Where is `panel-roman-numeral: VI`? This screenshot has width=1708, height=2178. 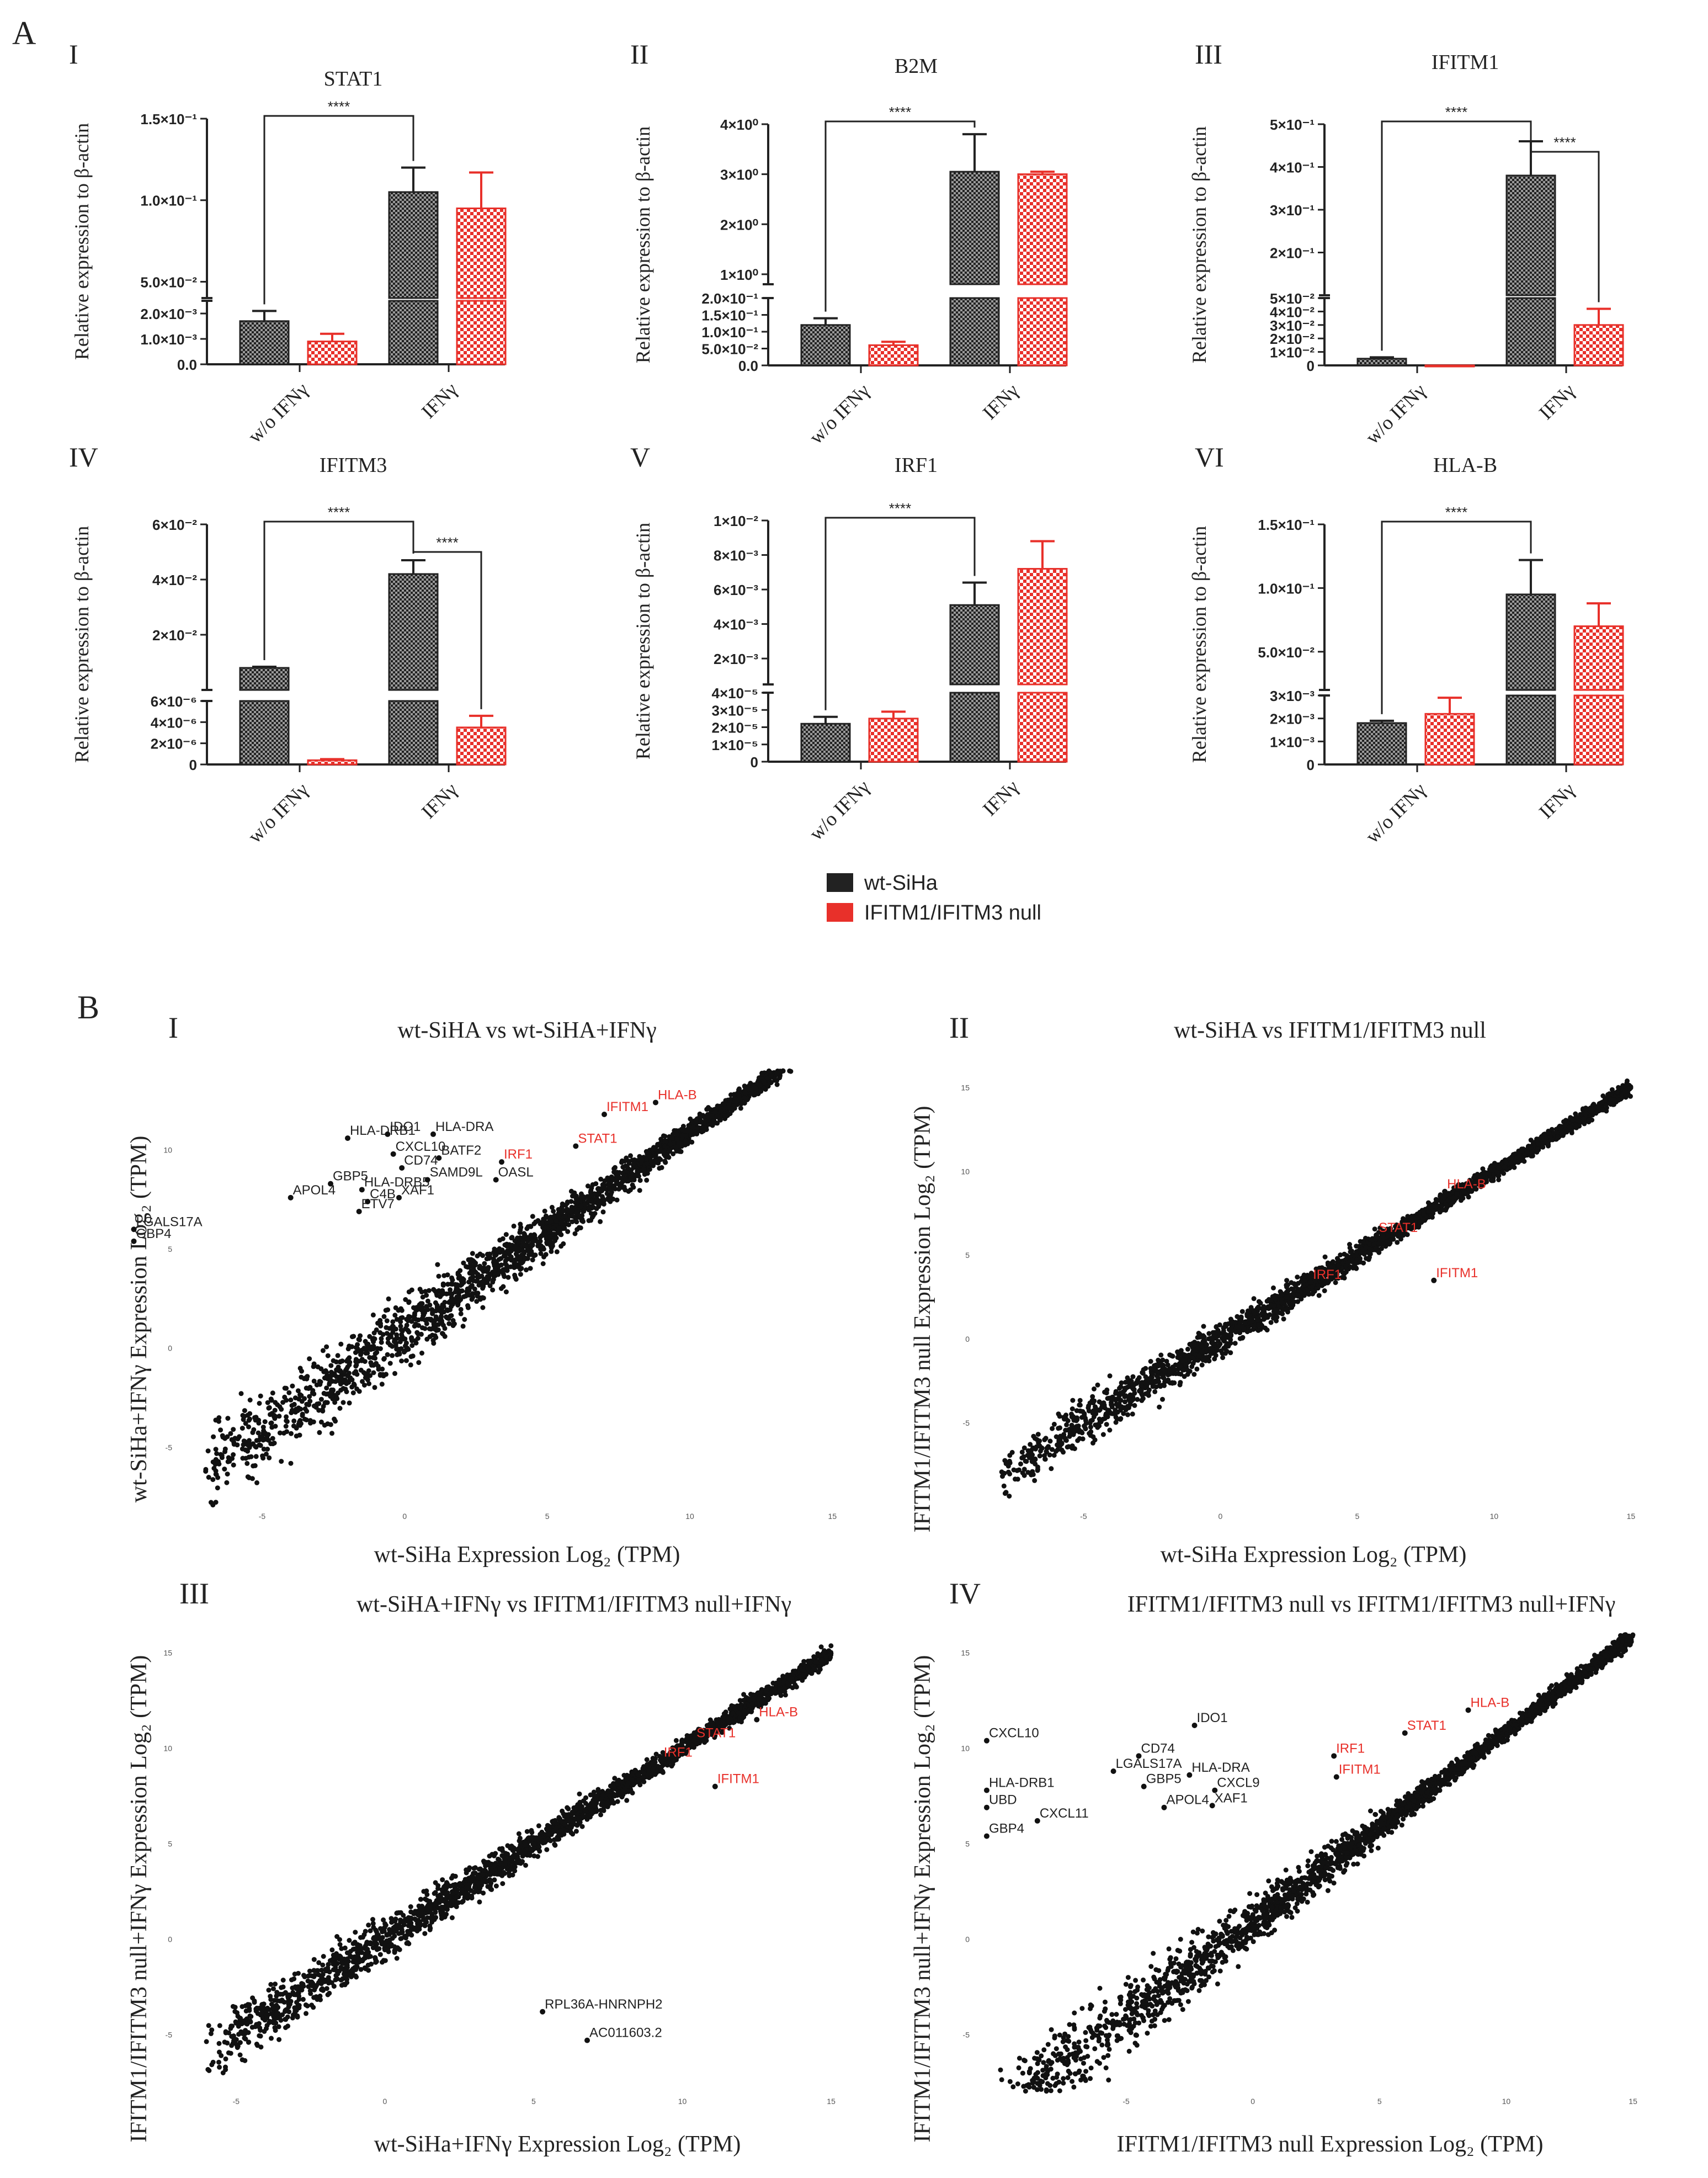 panel-roman-numeral: VI is located at coordinates (1209, 457).